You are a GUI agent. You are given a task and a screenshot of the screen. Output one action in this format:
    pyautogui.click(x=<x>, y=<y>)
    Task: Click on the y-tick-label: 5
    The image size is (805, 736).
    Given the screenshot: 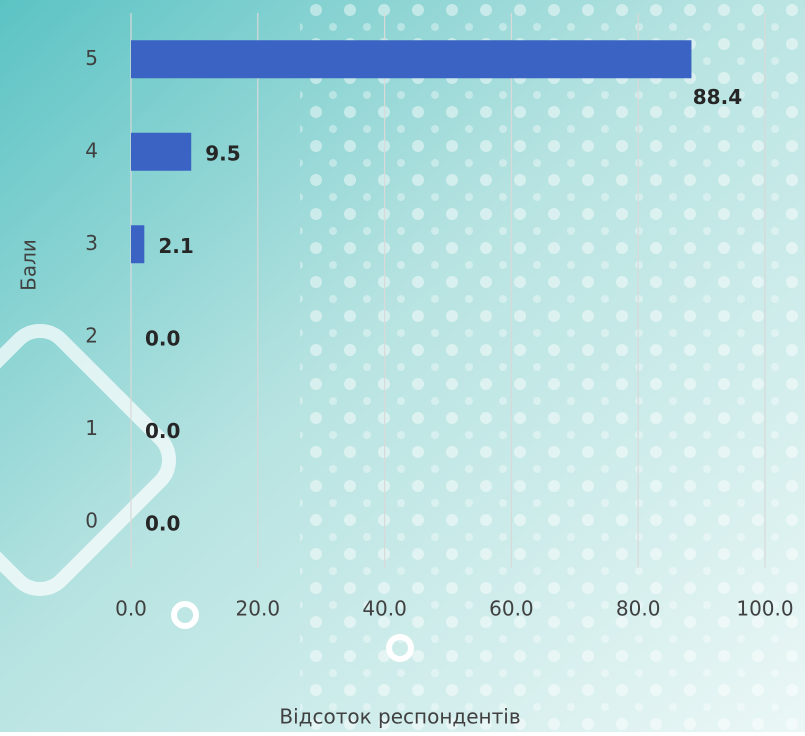 What is the action you would take?
    pyautogui.click(x=91, y=58)
    